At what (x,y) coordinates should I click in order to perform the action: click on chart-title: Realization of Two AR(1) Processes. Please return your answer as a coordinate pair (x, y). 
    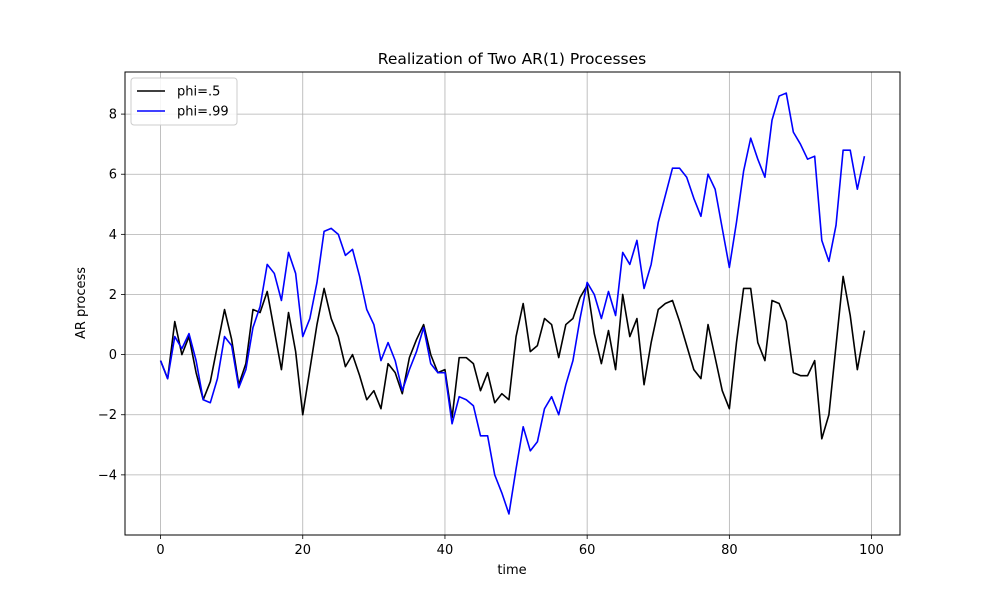
    Looking at the image, I should click on (512, 59).